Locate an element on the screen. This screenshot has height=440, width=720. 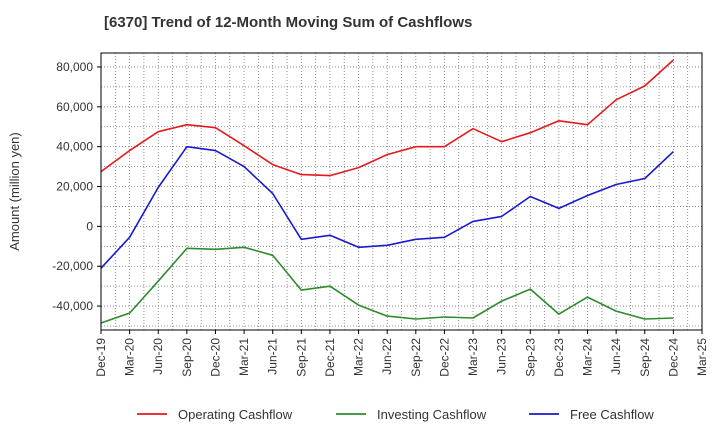
x-tick-label: Dec-19 is located at coordinates (101, 357).